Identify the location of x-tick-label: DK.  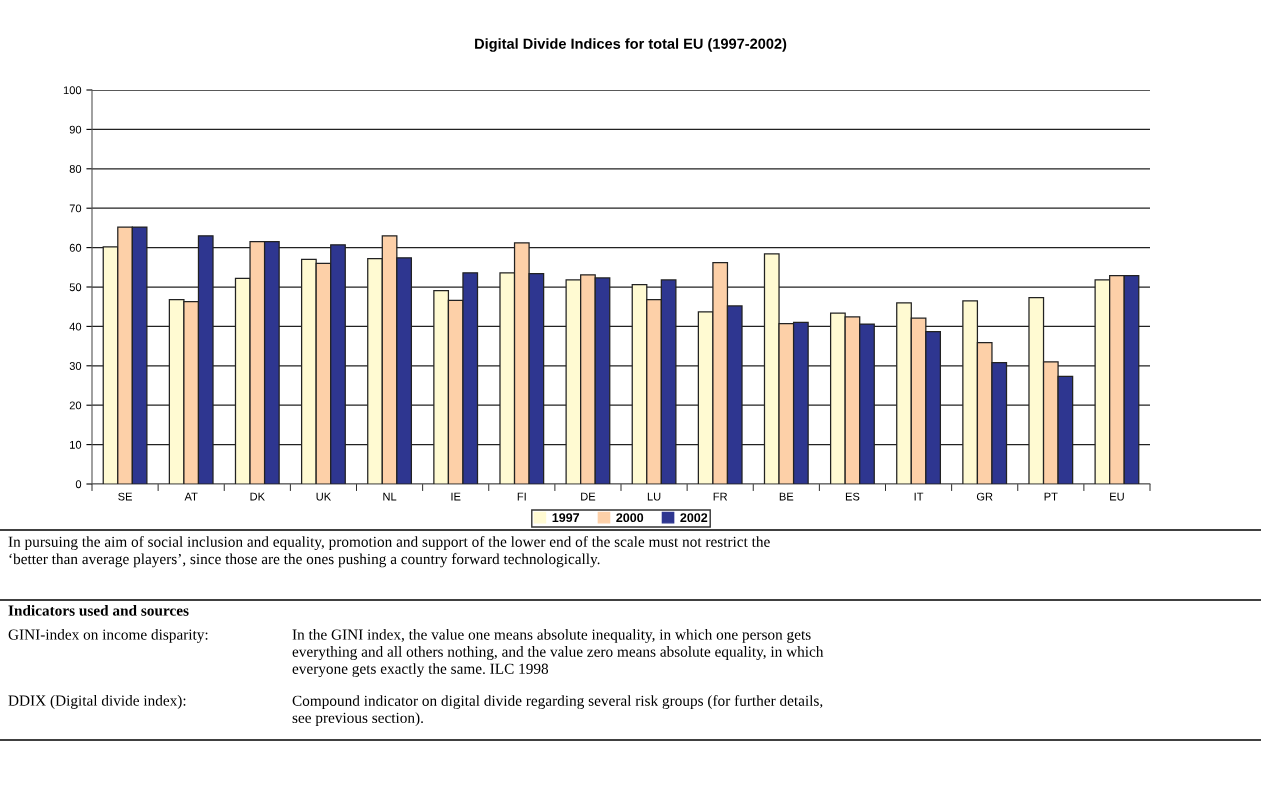
(257, 496).